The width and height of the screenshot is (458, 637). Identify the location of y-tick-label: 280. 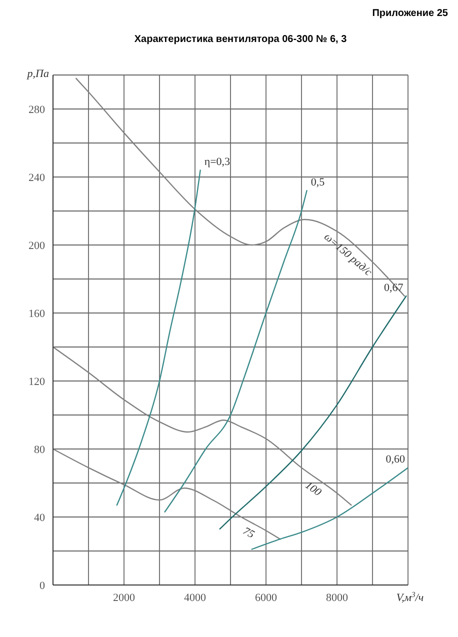
(37, 110).